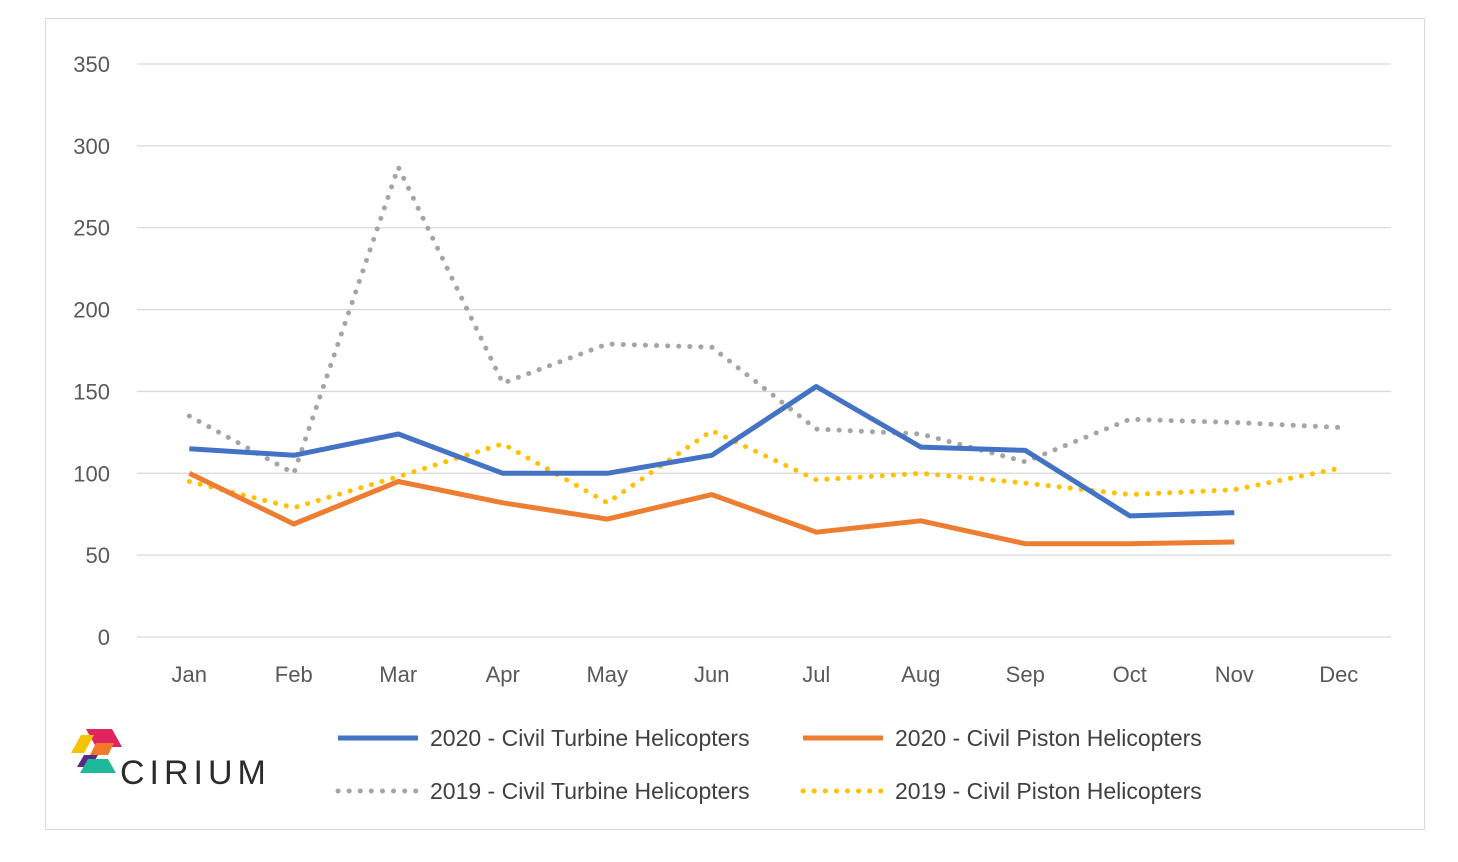  I want to click on x-tick-label: Jan, so click(189, 674).